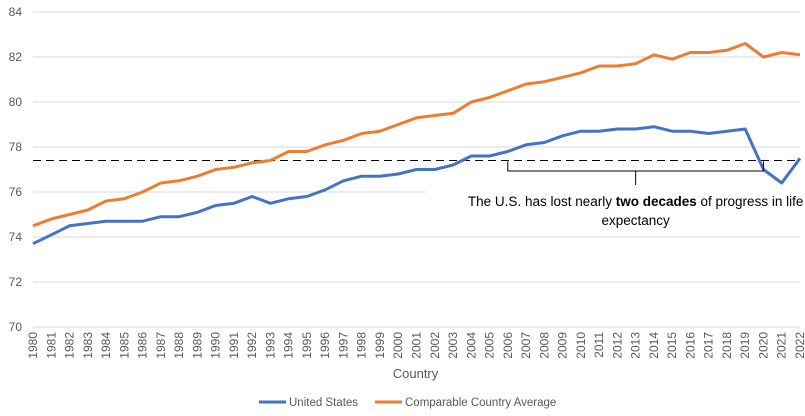 The image size is (805, 416). I want to click on y-tick-label: 84, so click(16, 12).